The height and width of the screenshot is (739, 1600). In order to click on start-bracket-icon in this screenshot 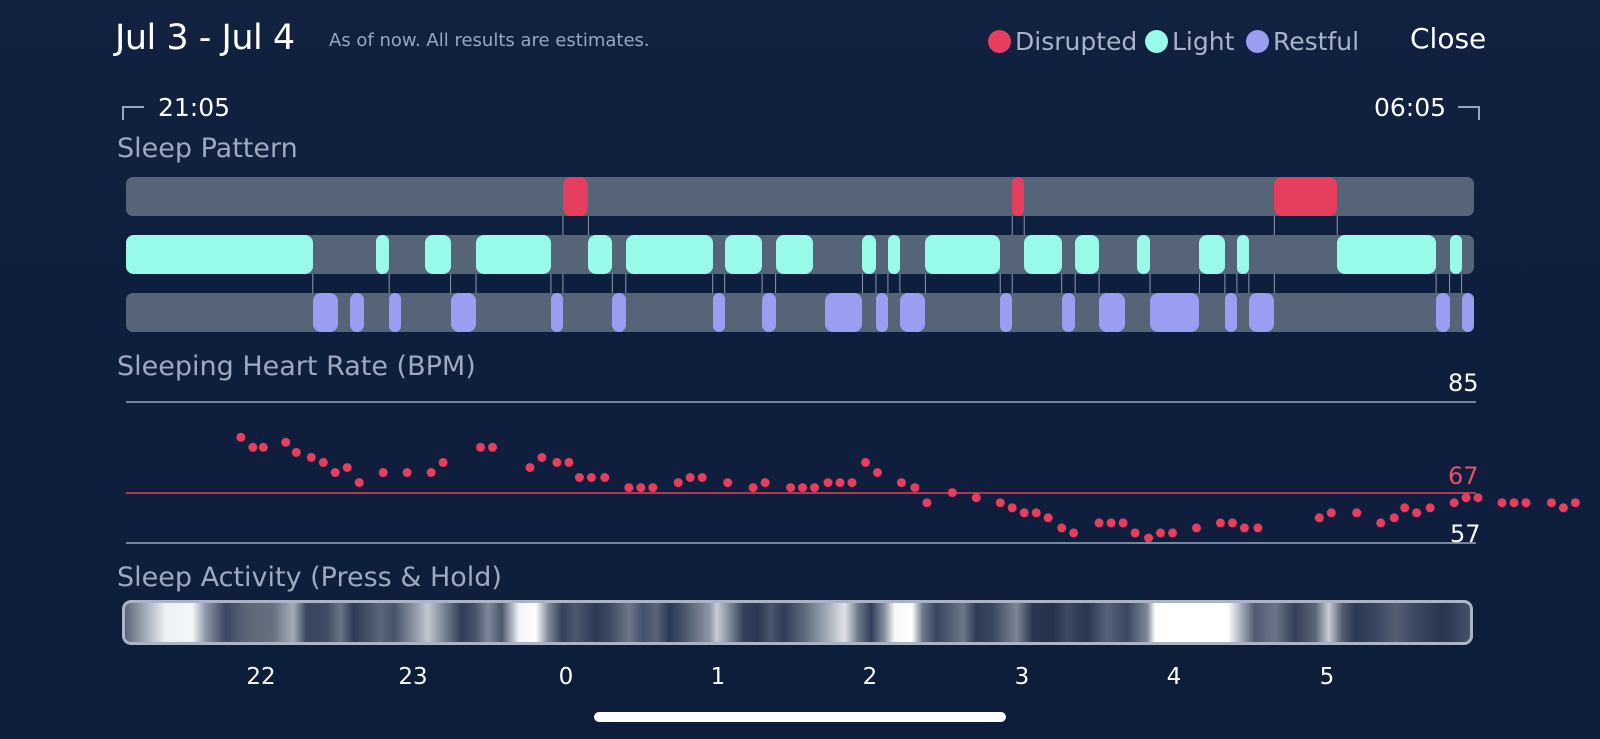, I will do `click(133, 113)`.